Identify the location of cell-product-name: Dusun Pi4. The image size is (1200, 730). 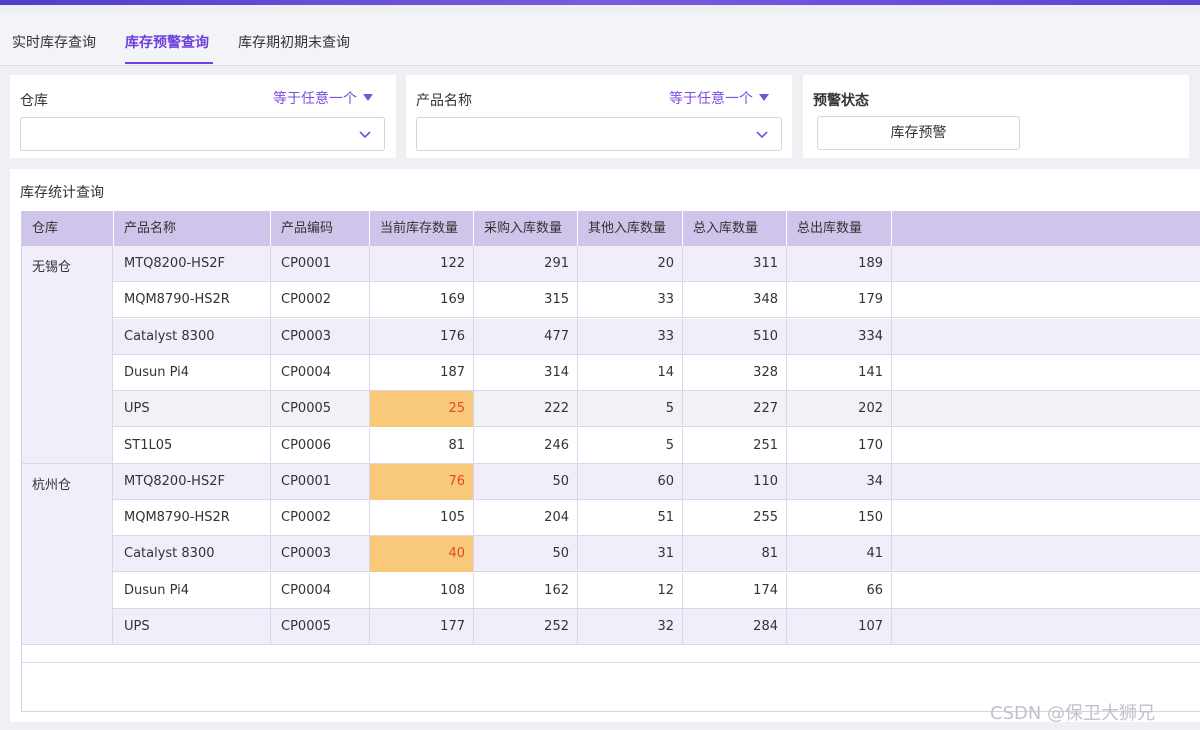
(192, 372).